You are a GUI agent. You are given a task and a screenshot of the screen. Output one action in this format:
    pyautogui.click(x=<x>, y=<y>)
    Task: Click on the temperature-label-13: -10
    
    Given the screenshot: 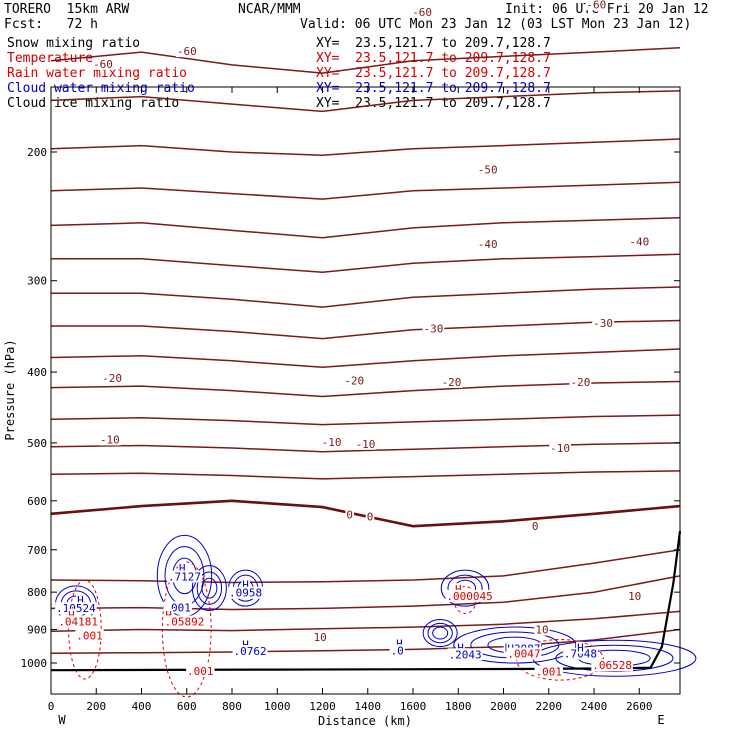 What is the action you would take?
    pyautogui.click(x=110, y=439)
    